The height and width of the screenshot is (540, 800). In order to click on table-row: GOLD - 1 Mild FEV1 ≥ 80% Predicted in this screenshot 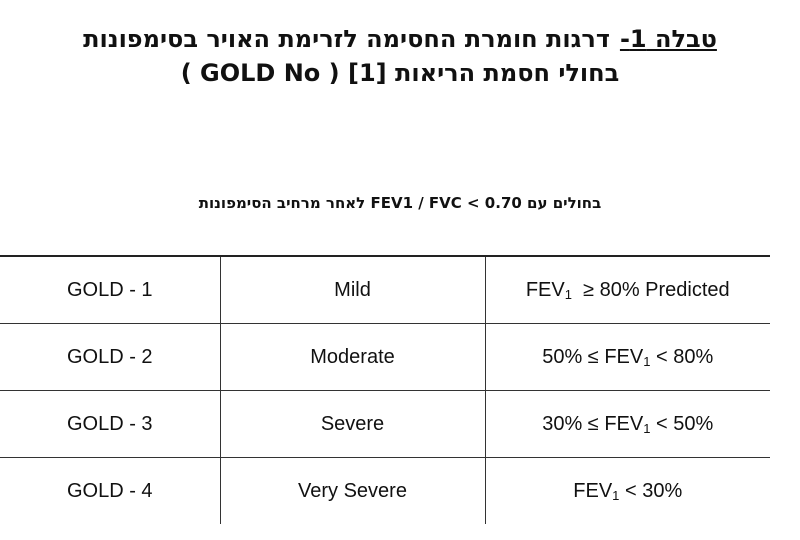, I will do `click(385, 289)`.